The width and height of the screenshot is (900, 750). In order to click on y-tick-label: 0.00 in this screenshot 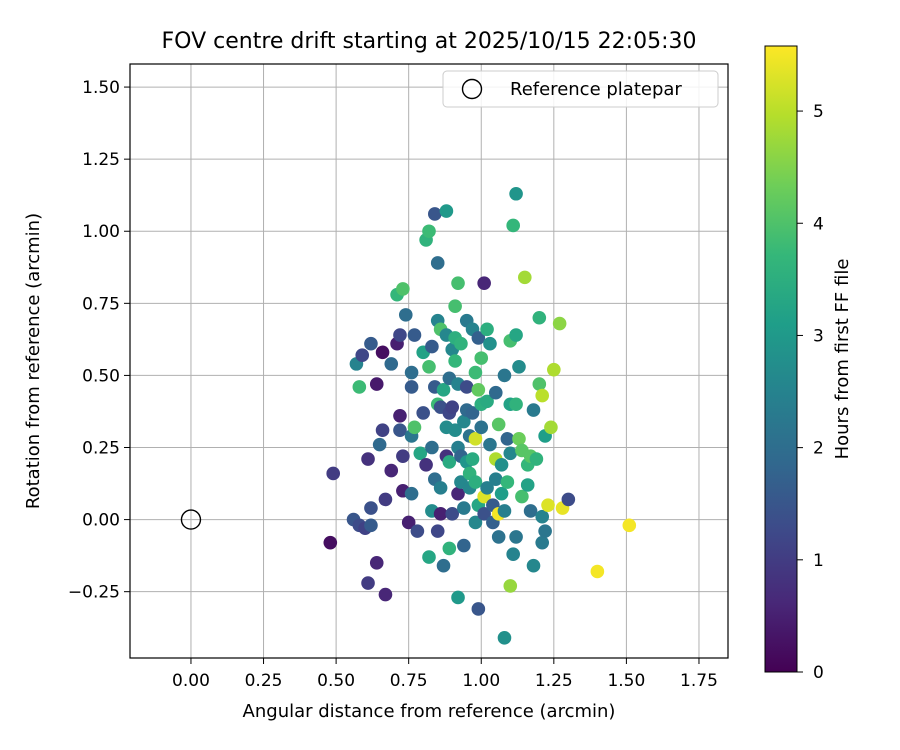, I will do `click(101, 521)`.